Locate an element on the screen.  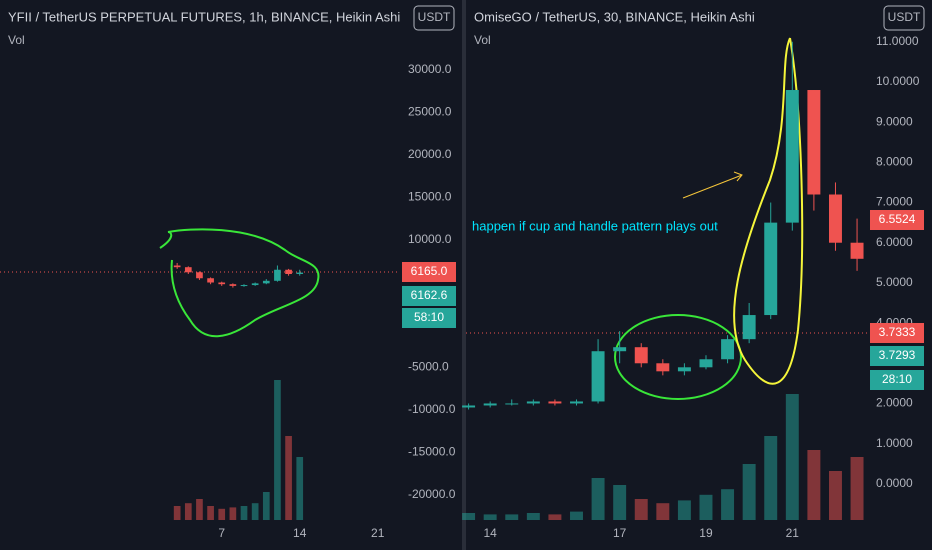
y-tick-label: 5.0000 is located at coordinates (894, 282).